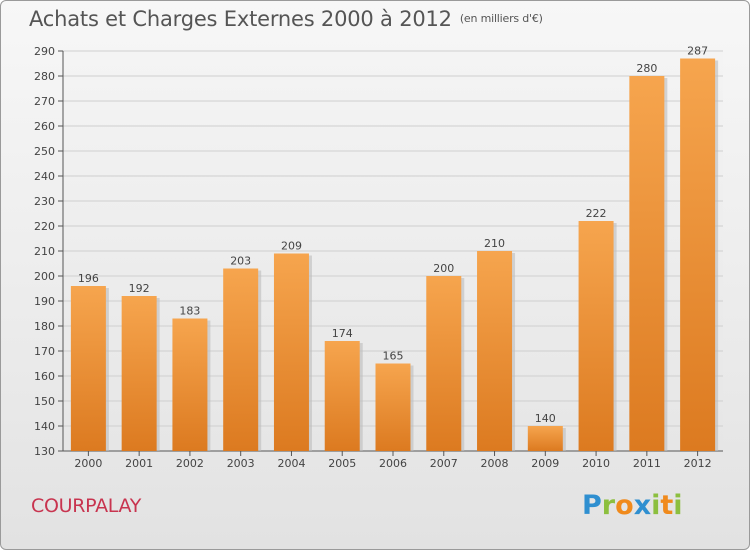 The height and width of the screenshot is (550, 750). I want to click on y-tick-label: 230, so click(44, 201).